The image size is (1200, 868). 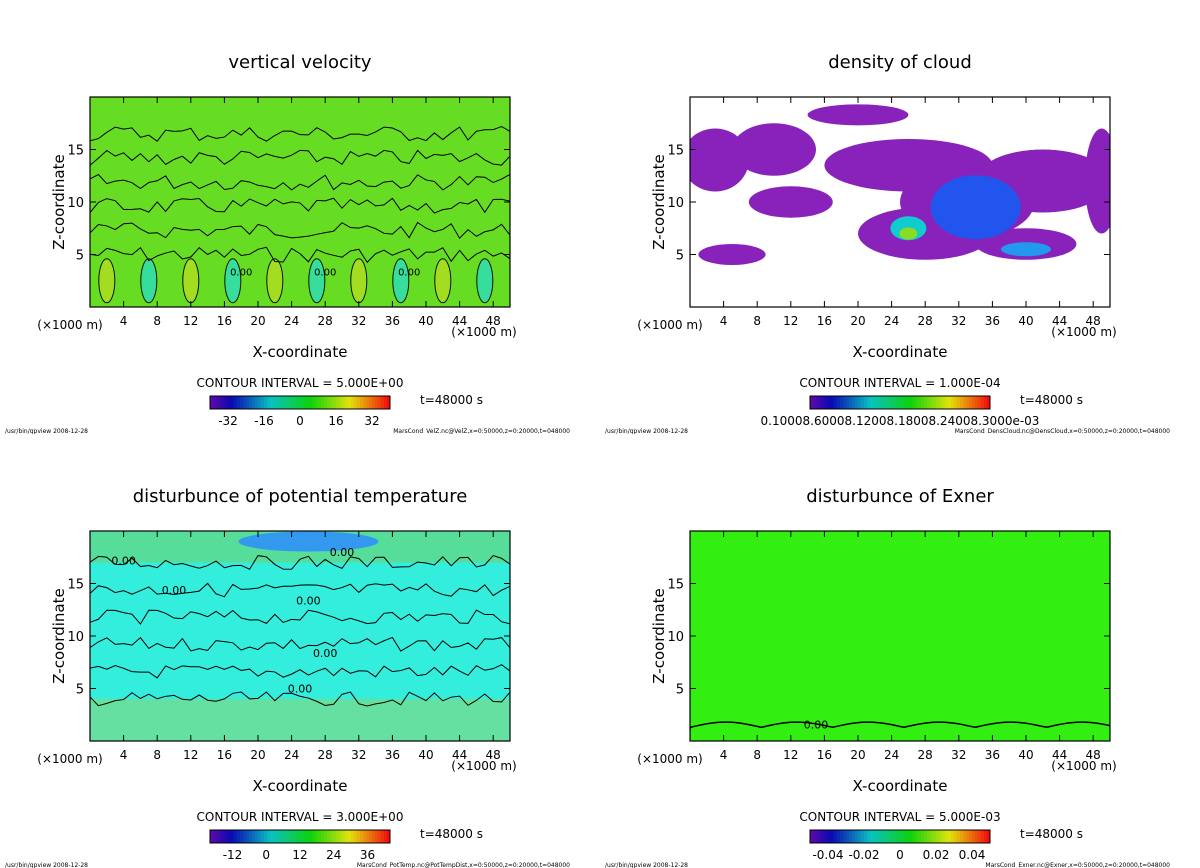 What do you see at coordinates (459, 755) in the screenshot?
I see `x-tick-label: 44` at bounding box center [459, 755].